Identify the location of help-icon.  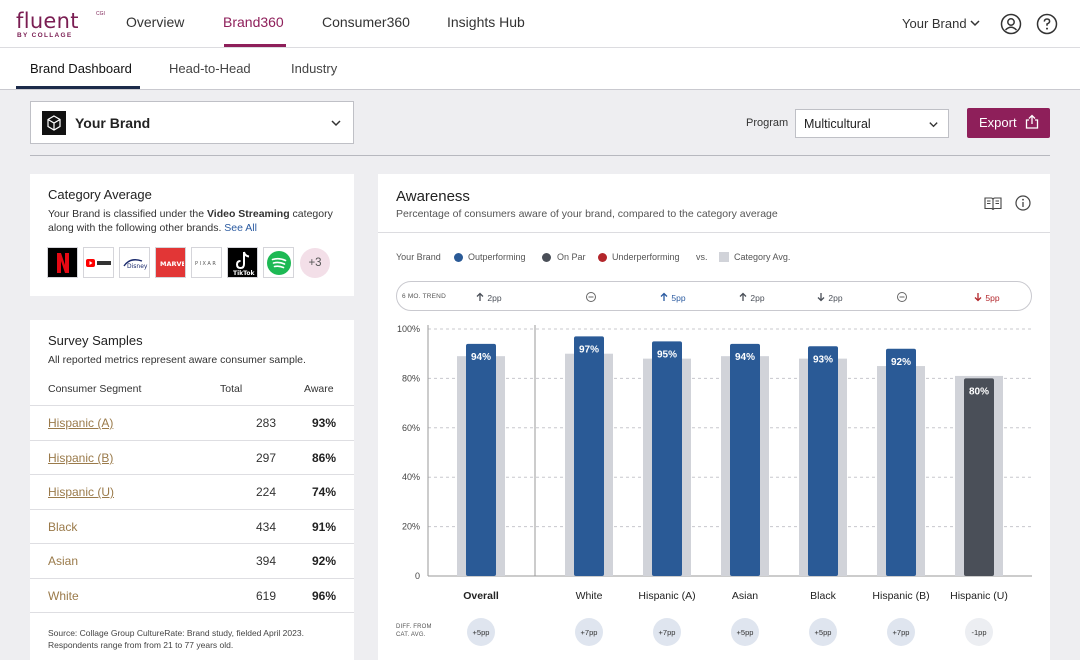
(1047, 24).